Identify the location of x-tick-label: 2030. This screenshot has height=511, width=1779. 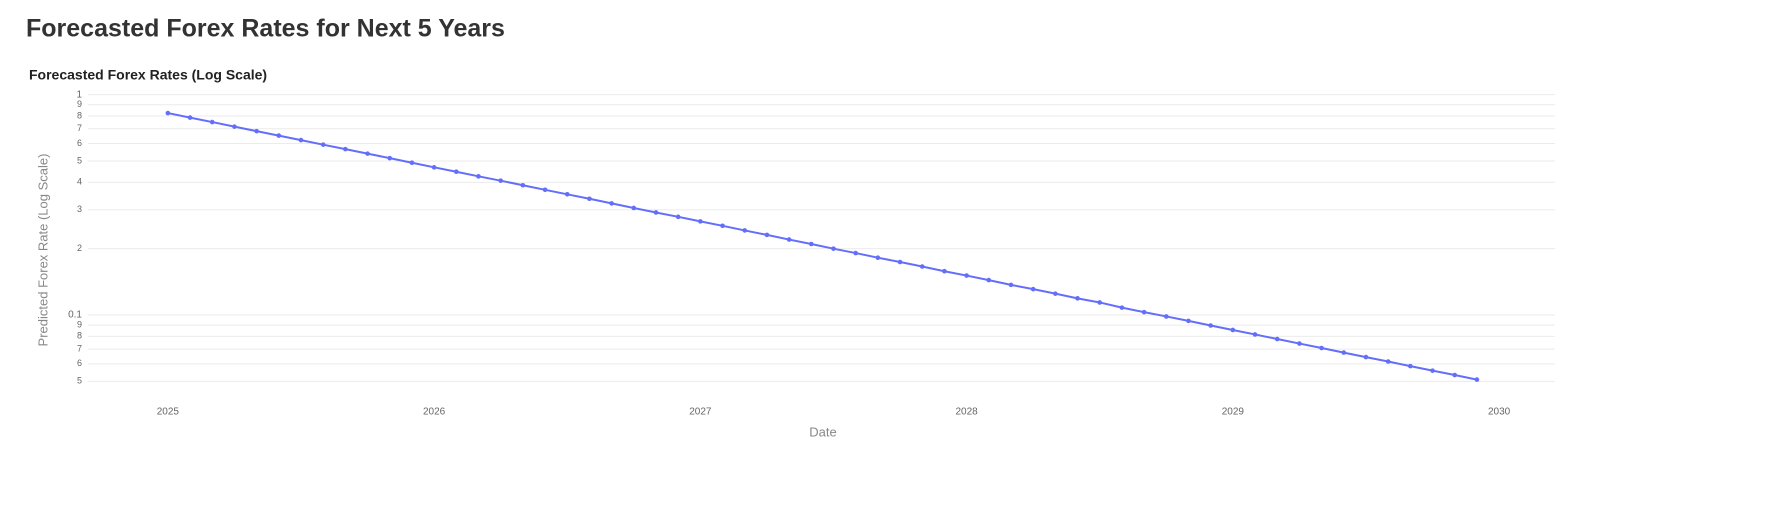
(1499, 412).